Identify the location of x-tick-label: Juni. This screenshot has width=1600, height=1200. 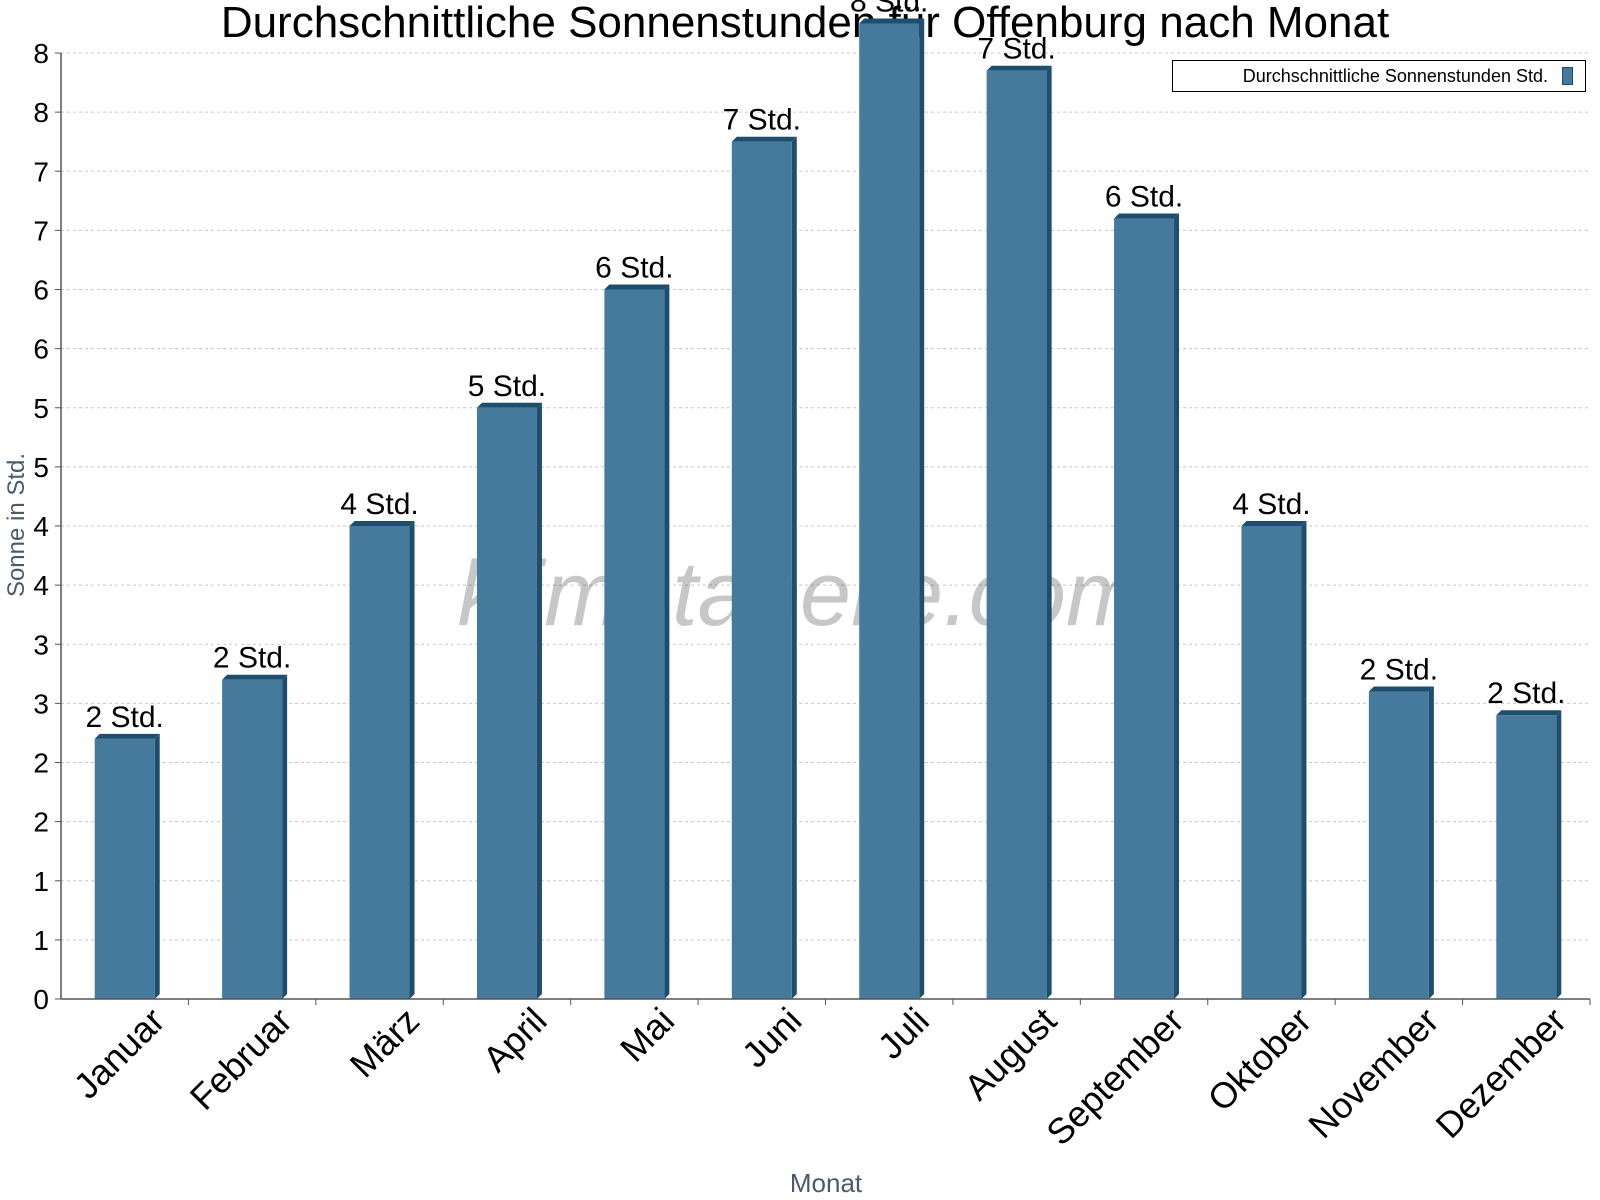
(772, 1038).